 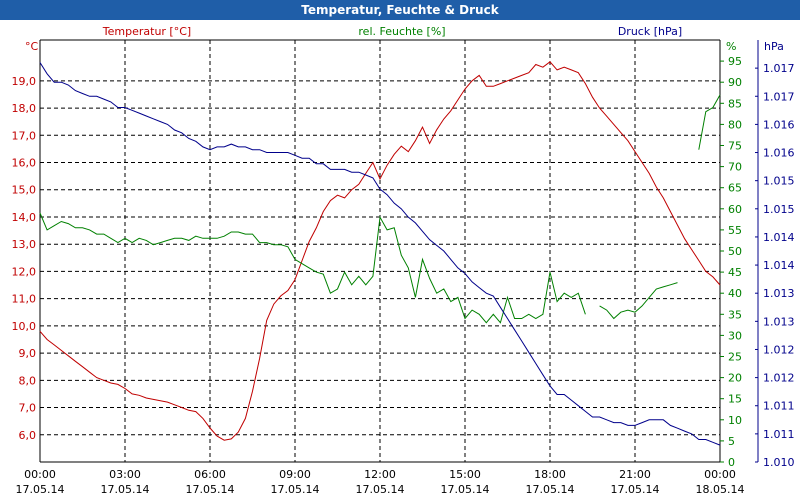 What do you see at coordinates (210, 474) in the screenshot?
I see `x-tick-time-label: 06:00` at bounding box center [210, 474].